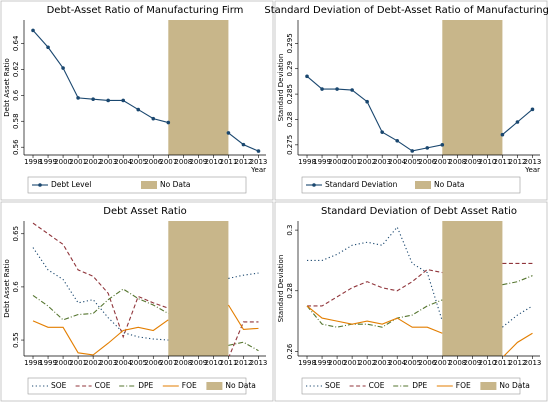  Describe the element at coordinates (71, 184) in the screenshot. I see `legend-label: Debt Level` at that location.